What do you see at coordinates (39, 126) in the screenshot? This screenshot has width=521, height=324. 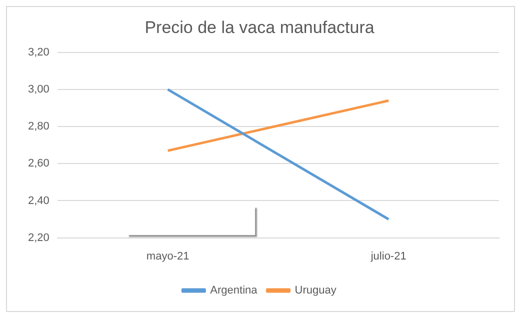 I see `y-tick-label: 2,80` at bounding box center [39, 126].